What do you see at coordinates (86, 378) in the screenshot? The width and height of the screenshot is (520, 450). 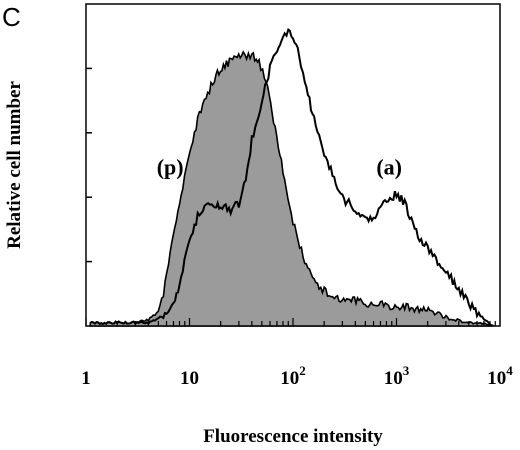 I see `x-tick-label-0: 1` at bounding box center [86, 378].